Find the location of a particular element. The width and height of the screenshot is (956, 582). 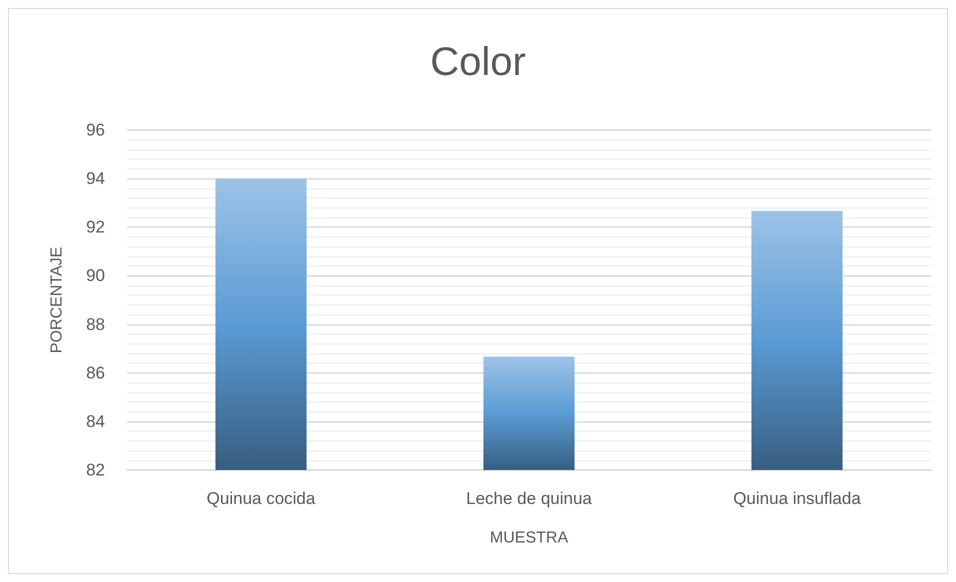

y-tick-label: 88 is located at coordinates (95, 324).